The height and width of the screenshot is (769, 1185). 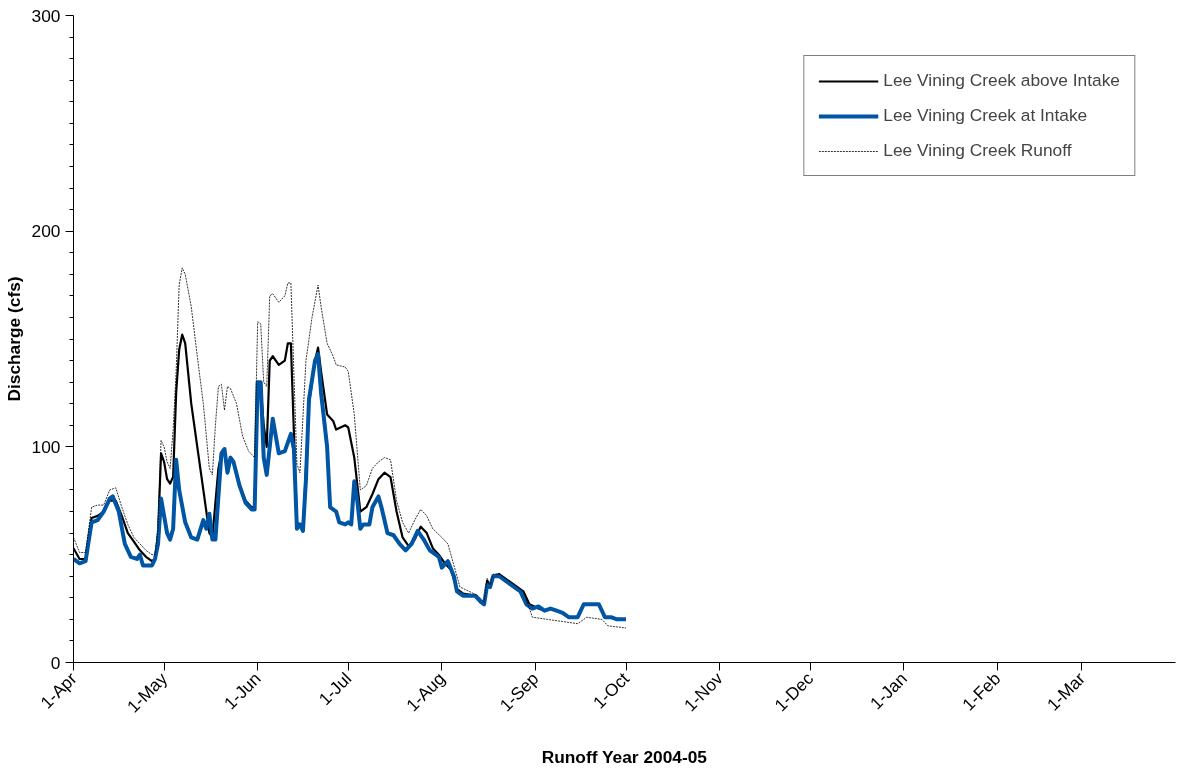 I want to click on legend-label: Lee Vining Creek Runoff, so click(x=977, y=150).